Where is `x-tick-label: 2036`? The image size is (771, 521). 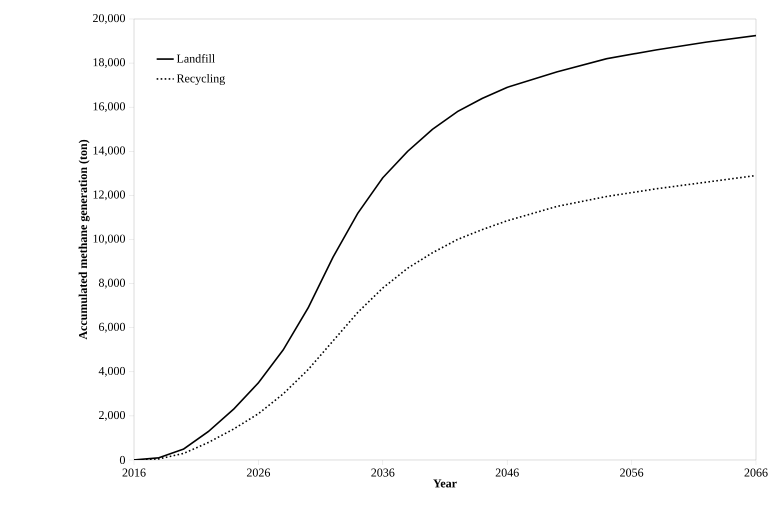
x-tick-label: 2036 is located at coordinates (382, 472).